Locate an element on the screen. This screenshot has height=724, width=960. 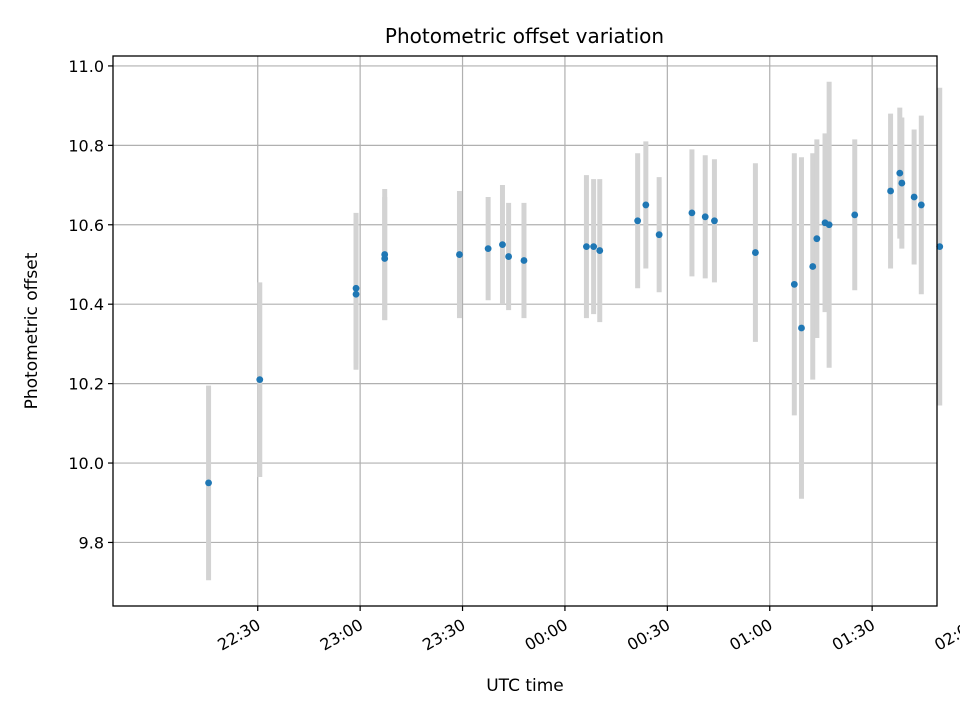
y-tick-label: 10.8 is located at coordinates (86, 145).